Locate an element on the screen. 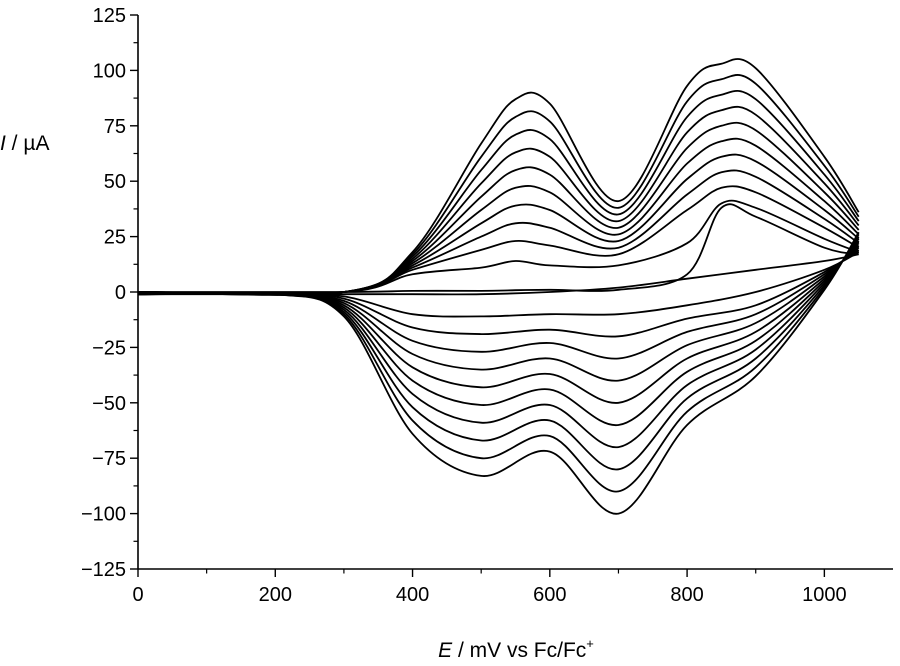  x-axis-symbol: E is located at coordinates (445, 650).